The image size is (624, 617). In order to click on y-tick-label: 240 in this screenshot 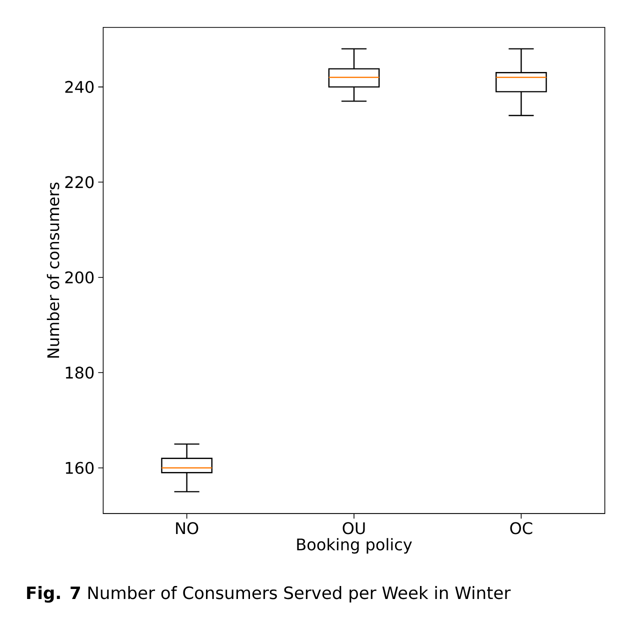, I will do `click(79, 86)`.